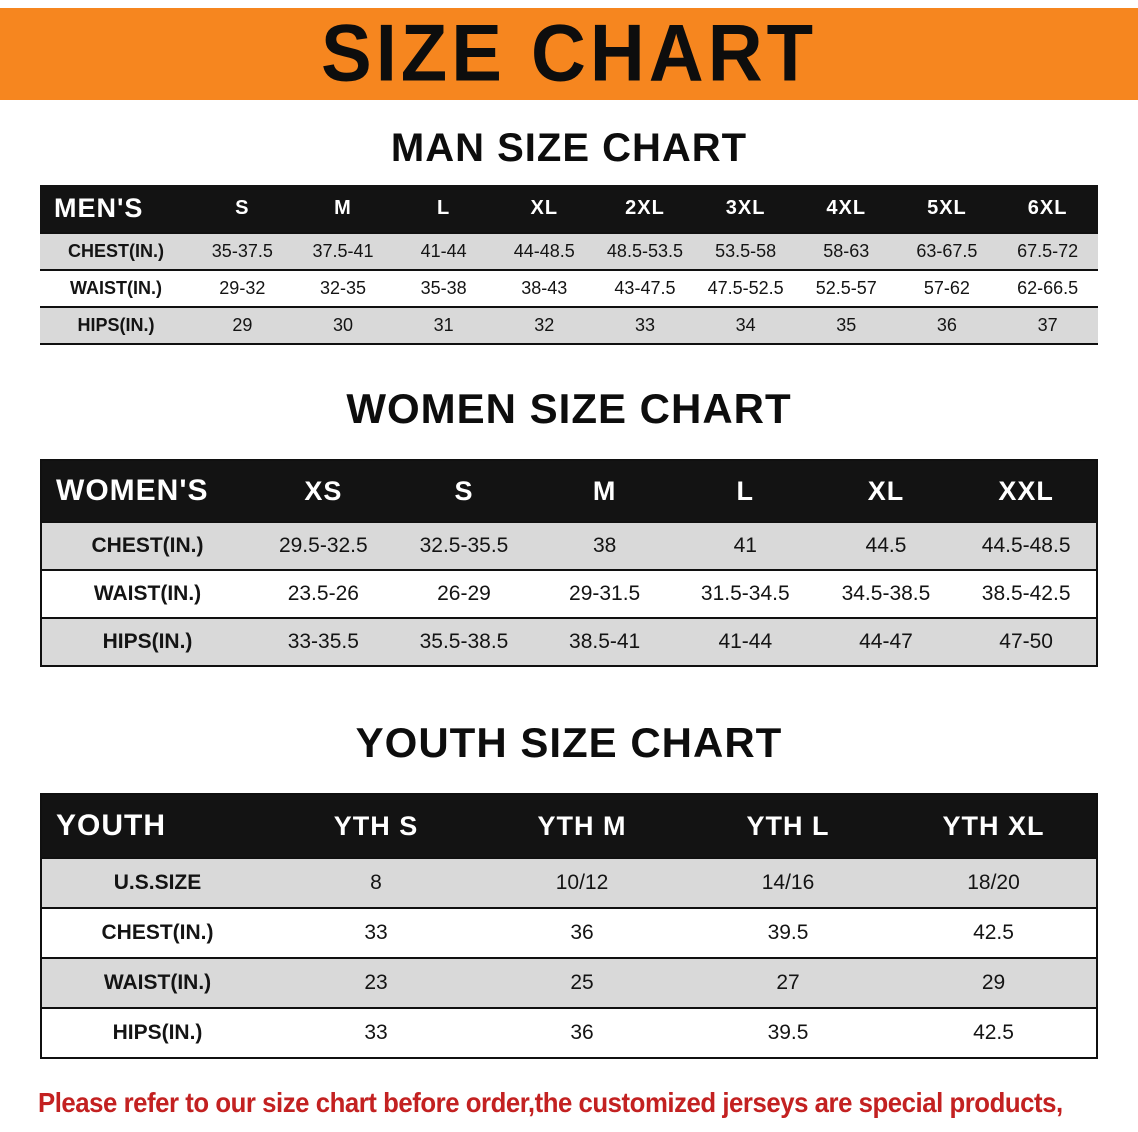 This screenshot has width=1138, height=1132. Describe the element at coordinates (464, 545) in the screenshot. I see `size-value-cell: 32.5-35.5` at that location.